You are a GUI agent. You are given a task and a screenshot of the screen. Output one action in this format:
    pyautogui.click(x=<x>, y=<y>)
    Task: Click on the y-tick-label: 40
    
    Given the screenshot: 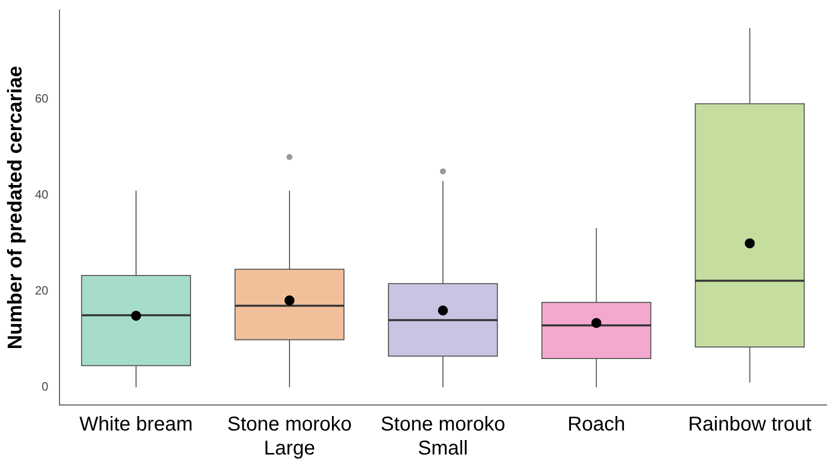 What is the action you would take?
    pyautogui.click(x=41, y=195)
    